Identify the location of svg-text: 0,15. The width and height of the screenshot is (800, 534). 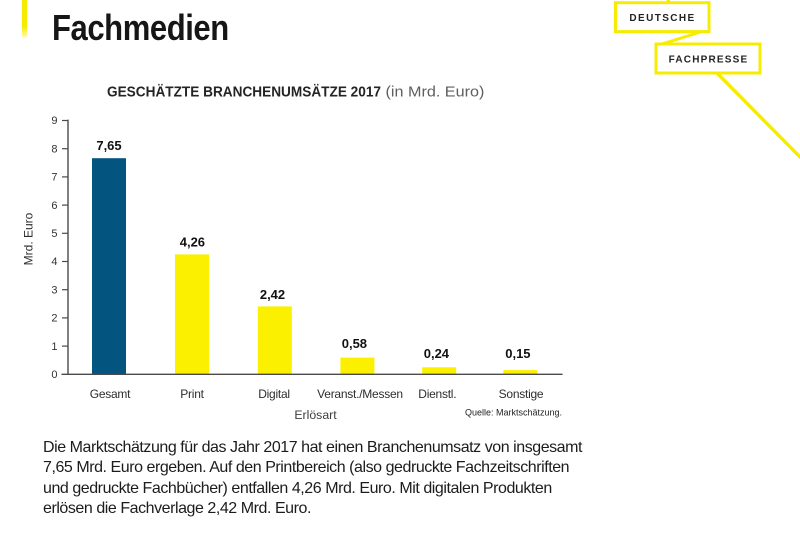
(517, 353).